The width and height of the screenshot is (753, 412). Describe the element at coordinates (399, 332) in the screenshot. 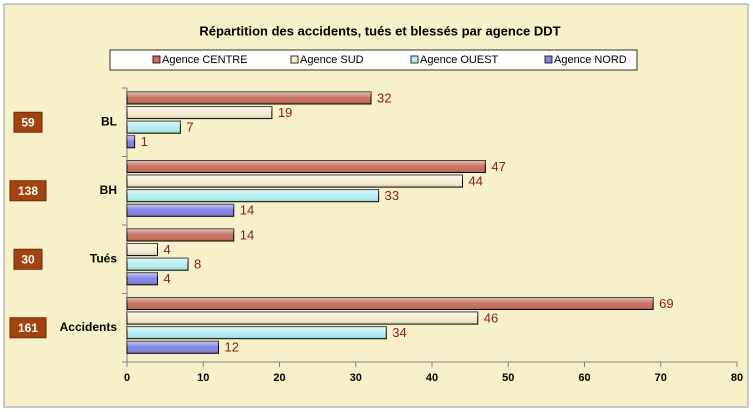

I see `value-label: 34` at that location.